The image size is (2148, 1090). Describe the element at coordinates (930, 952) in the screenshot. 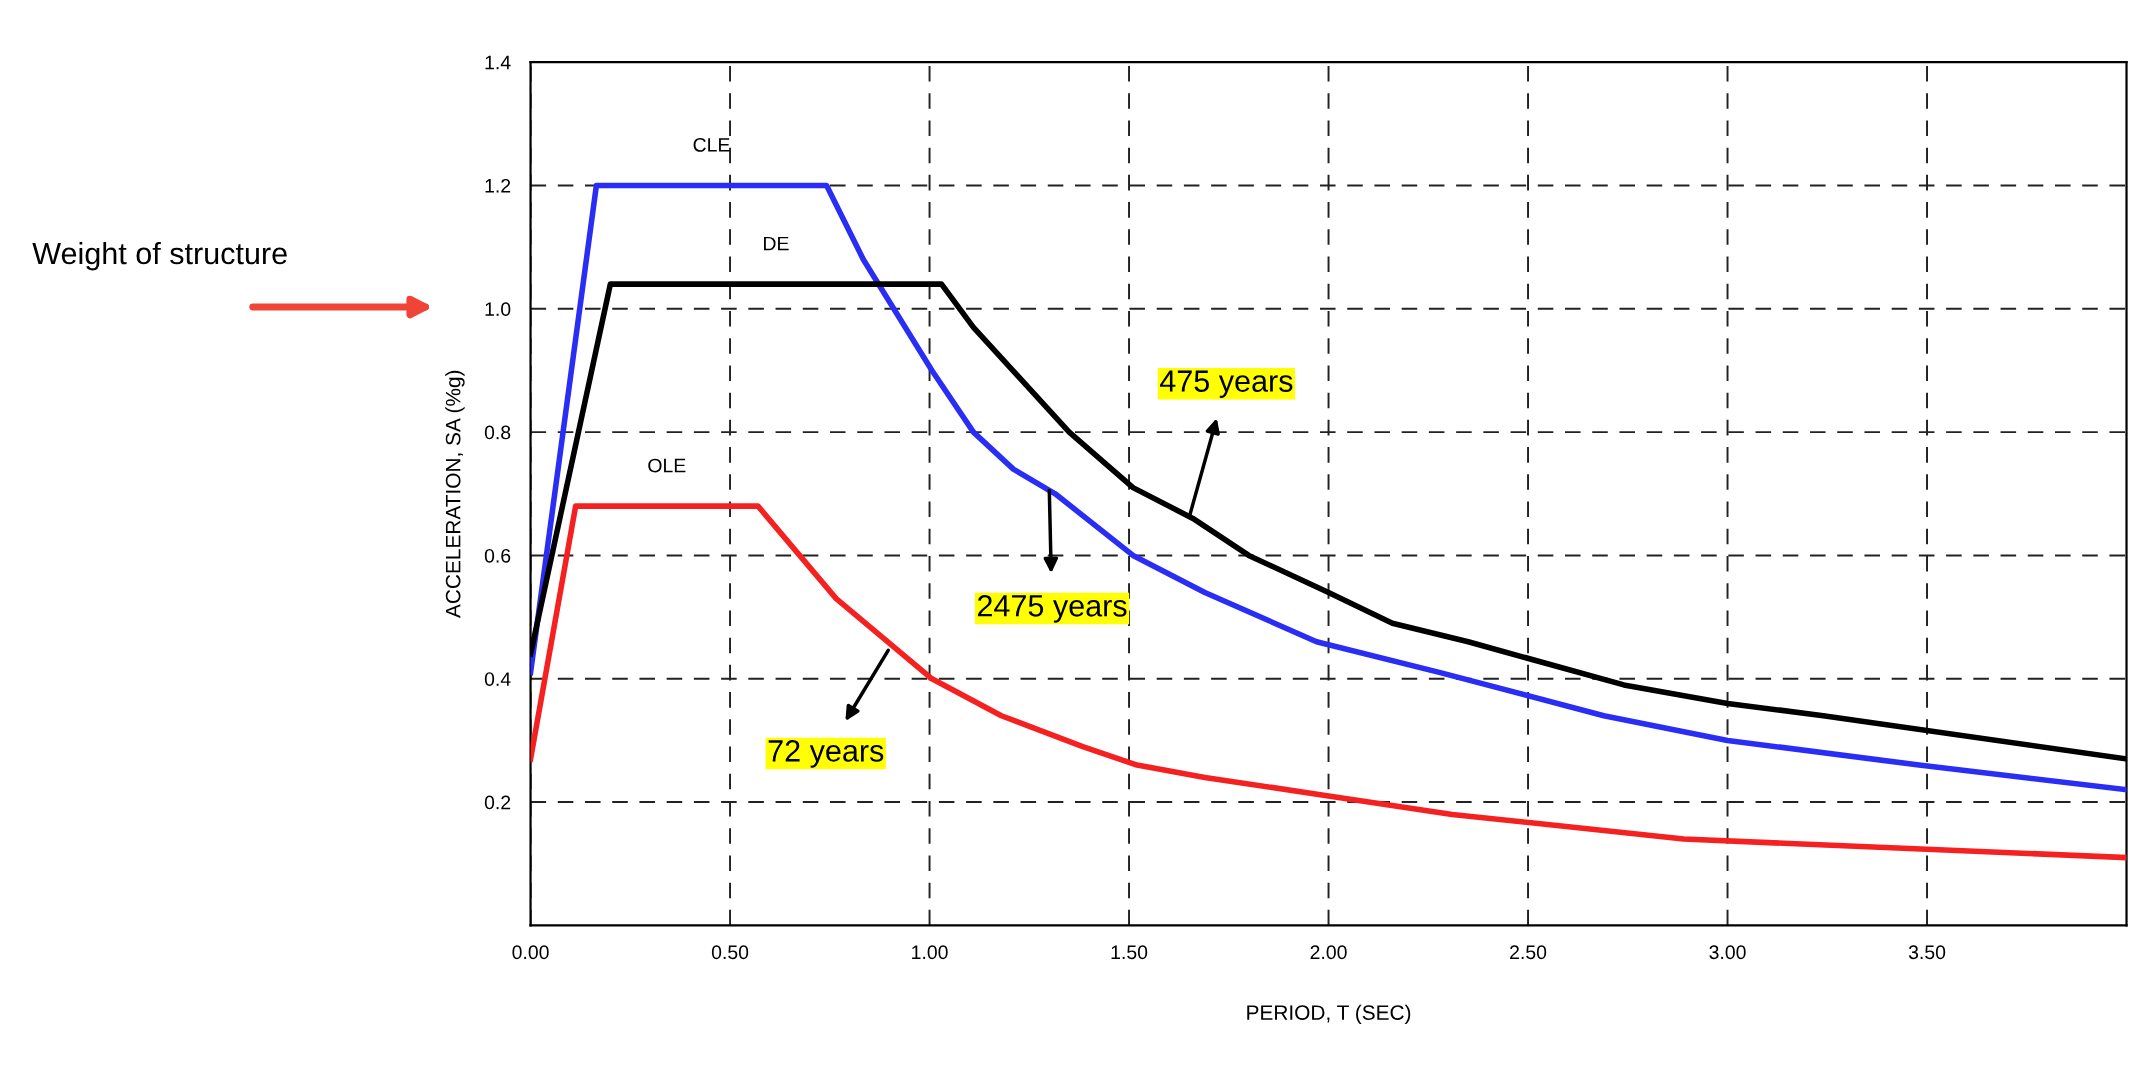

I see `x-tick-label: 1.00` at that location.